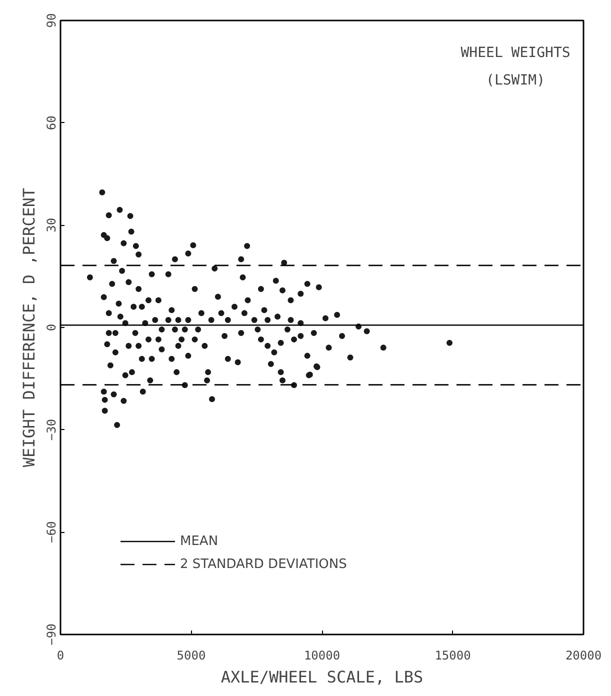 This screenshot has height=696, width=611. I want to click on x-tick-label: 20000, so click(583, 655).